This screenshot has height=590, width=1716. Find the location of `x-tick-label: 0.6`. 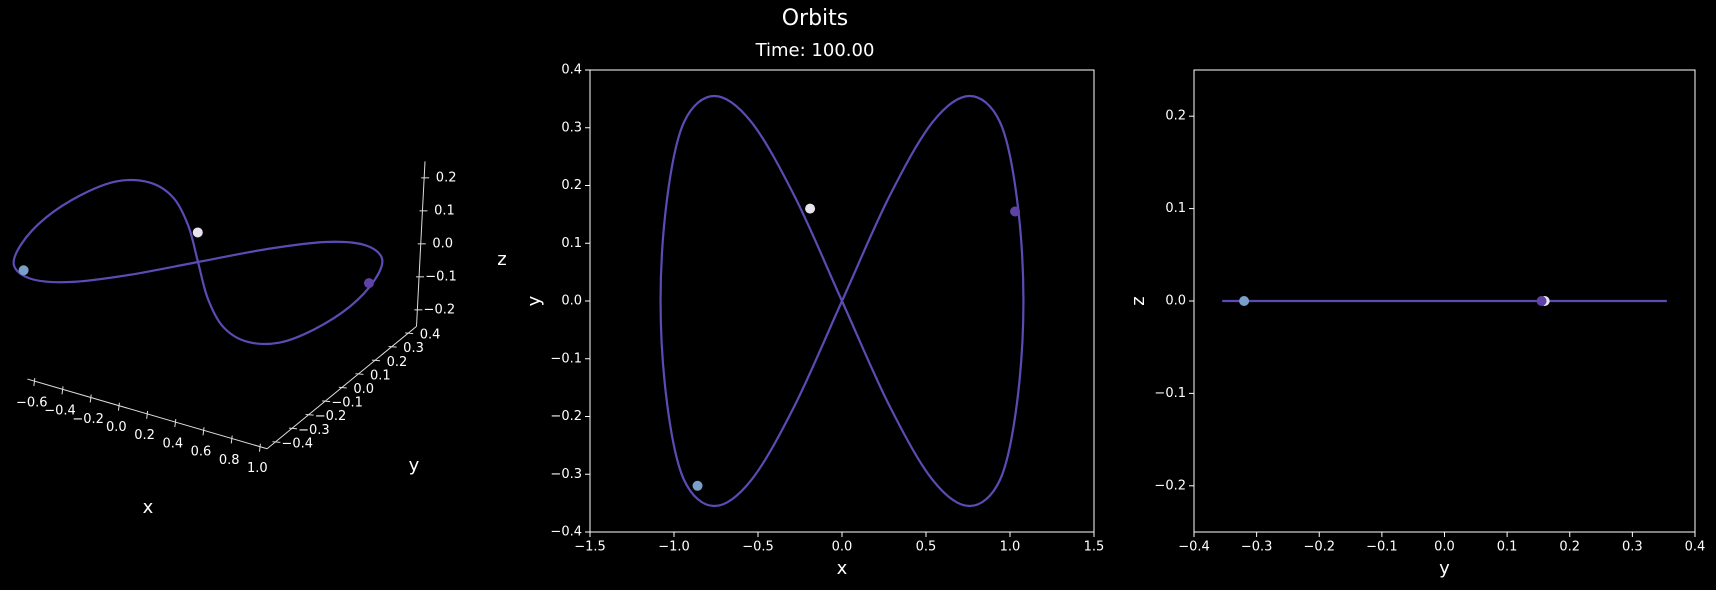

x-tick-label: 0.6 is located at coordinates (201, 452).